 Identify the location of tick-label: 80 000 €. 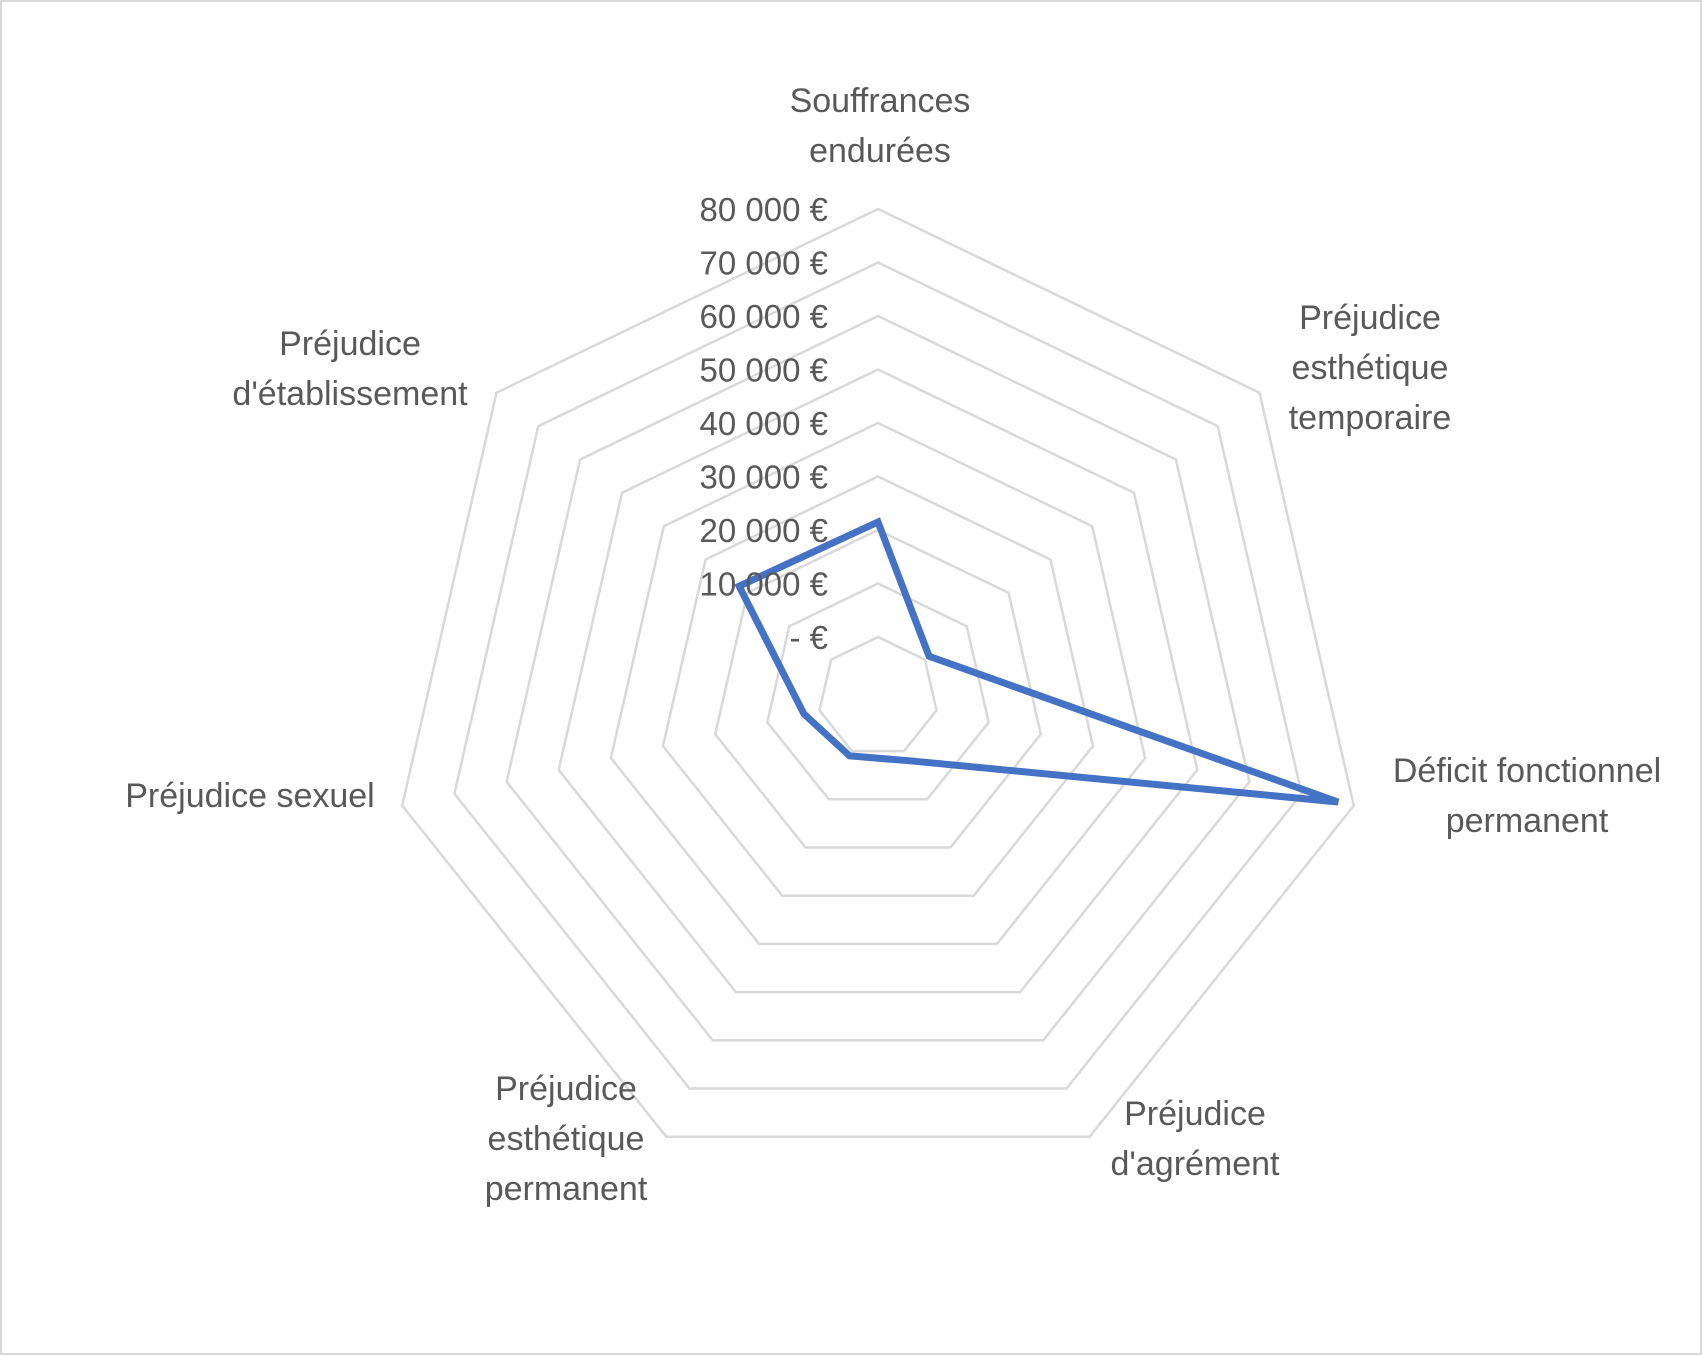
(764, 209).